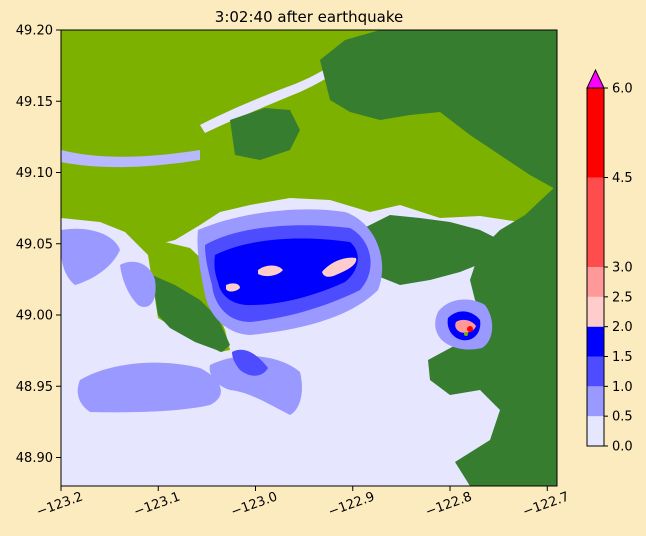 The height and width of the screenshot is (536, 646). Describe the element at coordinates (622, 447) in the screenshot. I see `colorbar-tick-label: 0.0` at that location.